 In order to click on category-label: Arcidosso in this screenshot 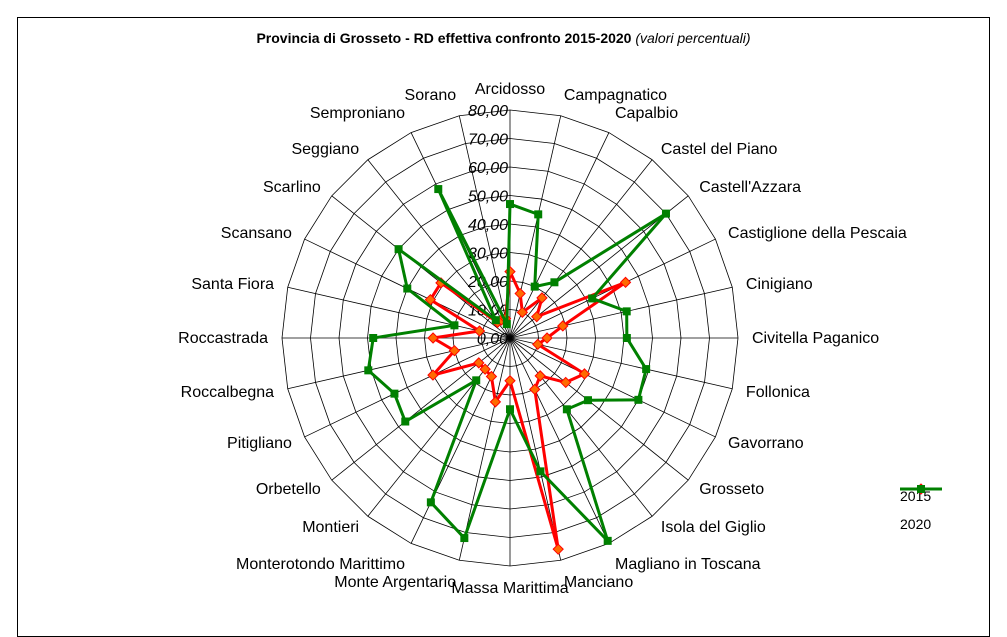, I will do `click(510, 89)`.